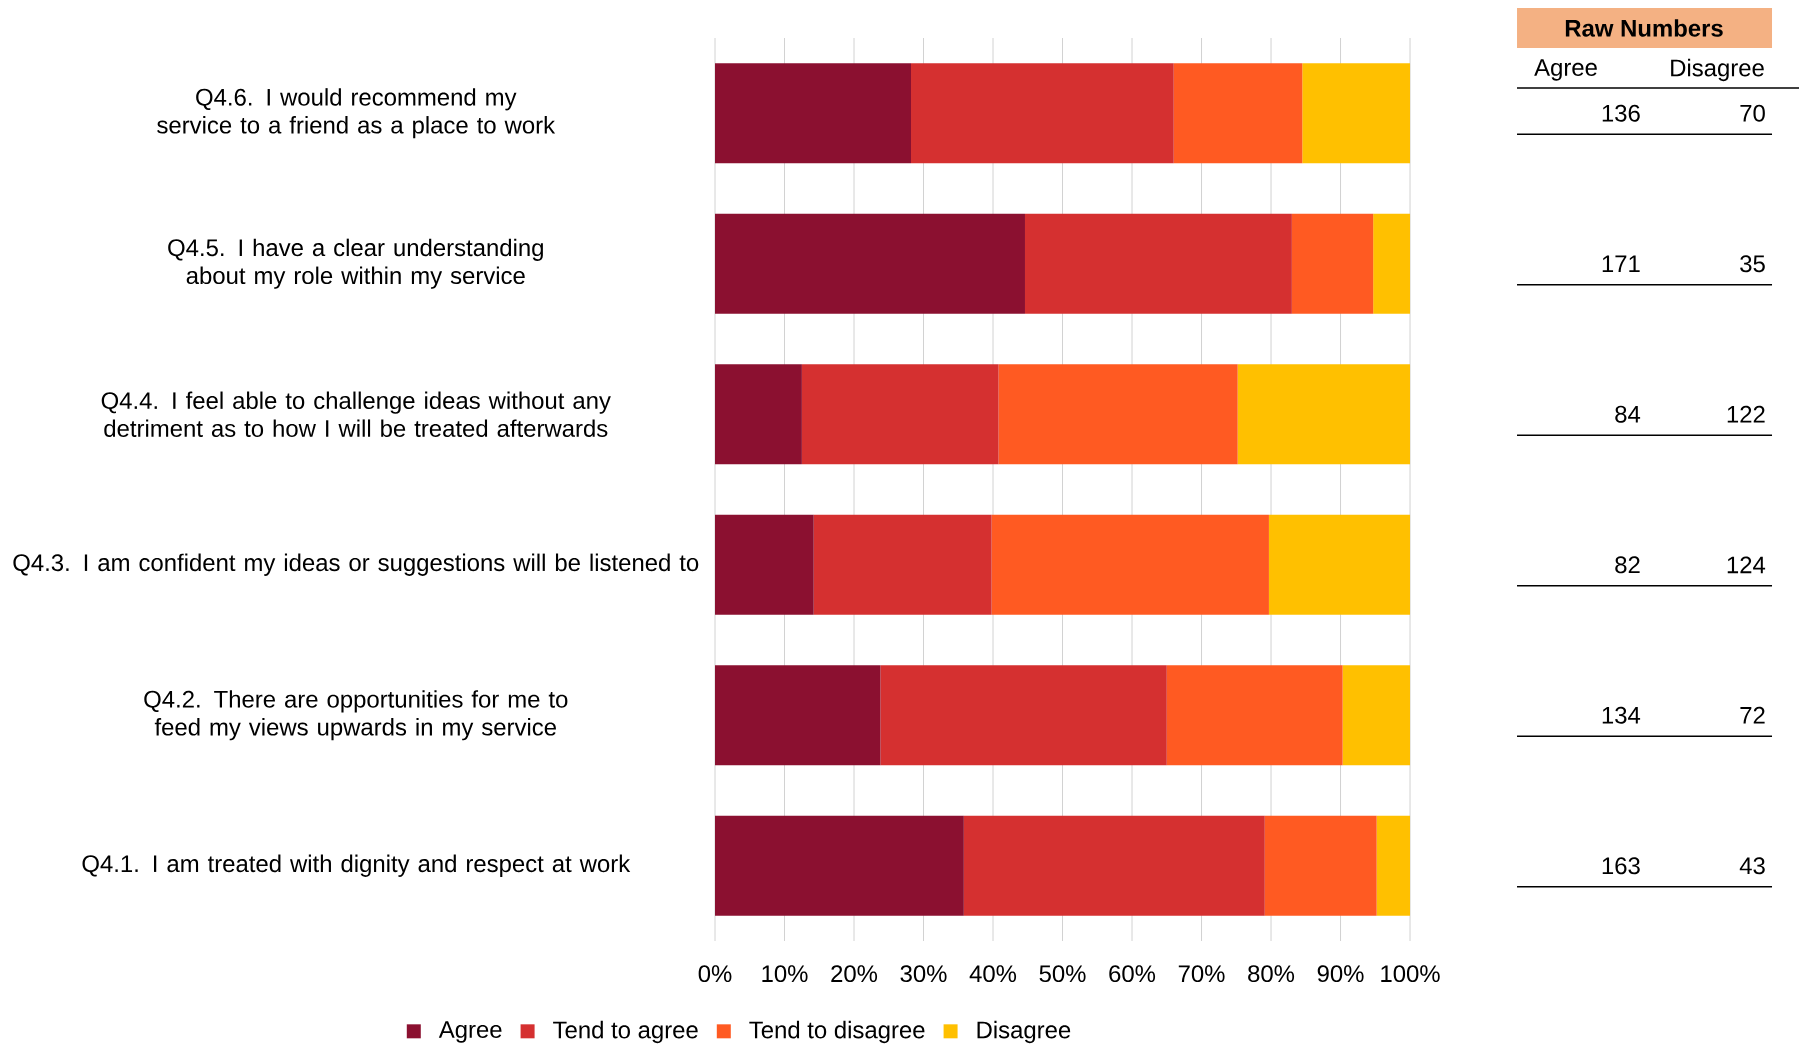 The image size is (1799, 1048). What do you see at coordinates (1628, 414) in the screenshot?
I see `text: 84` at bounding box center [1628, 414].